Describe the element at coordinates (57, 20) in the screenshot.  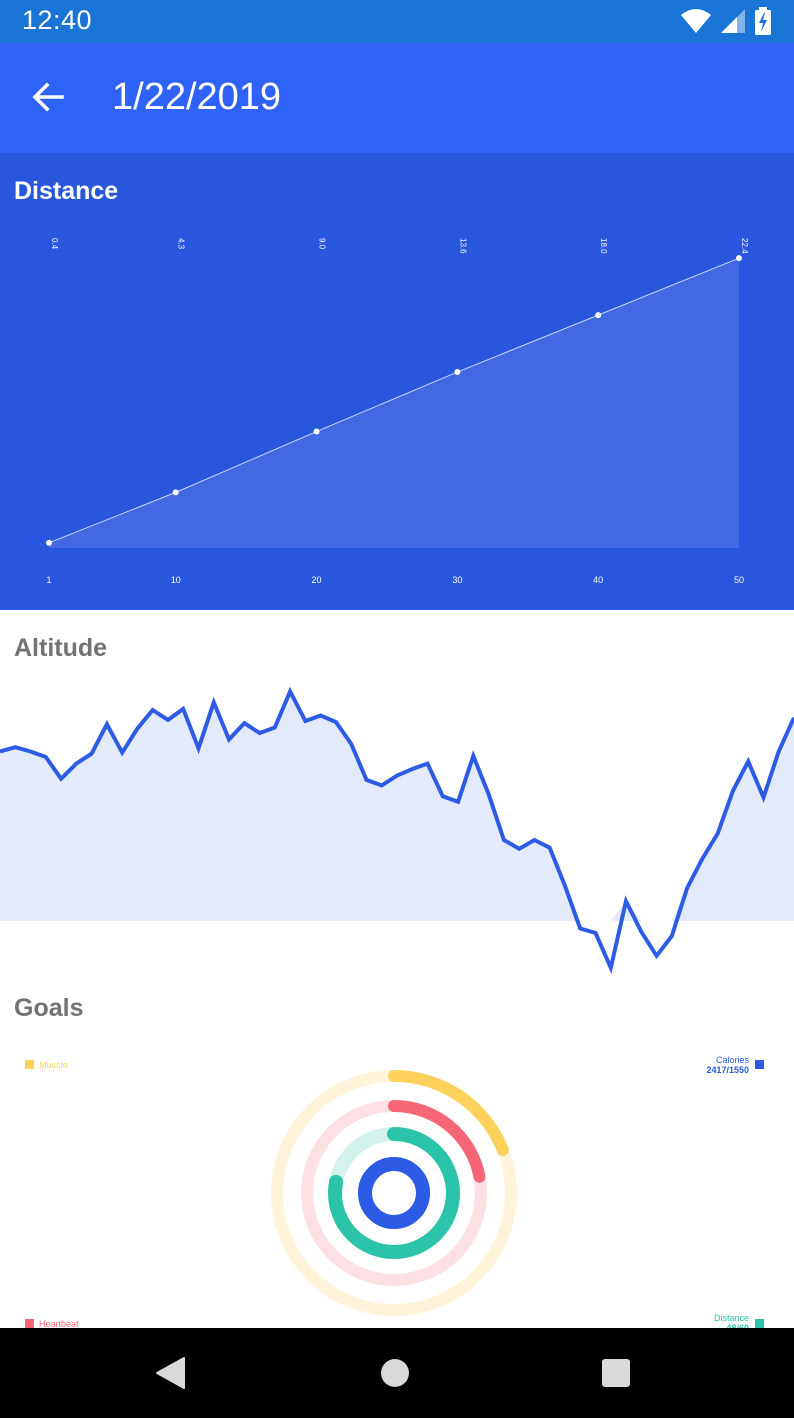
I see `status-time: 12:40` at that location.